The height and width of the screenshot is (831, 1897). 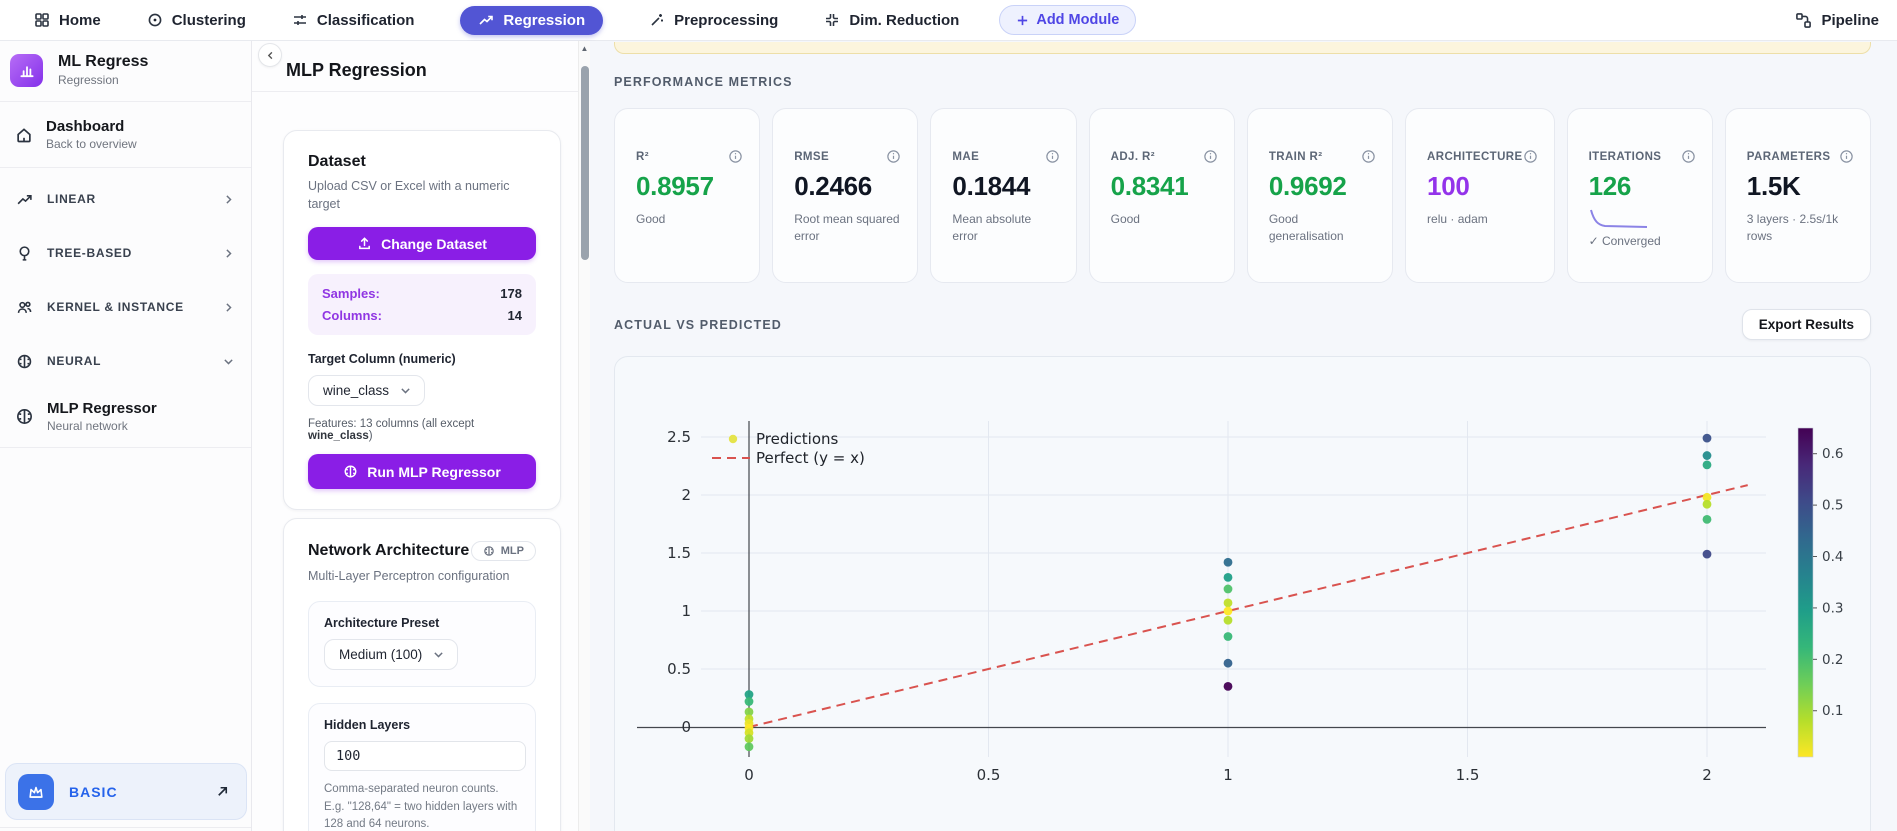 What do you see at coordinates (812, 156) in the screenshot?
I see `metric-label: RMSE` at bounding box center [812, 156].